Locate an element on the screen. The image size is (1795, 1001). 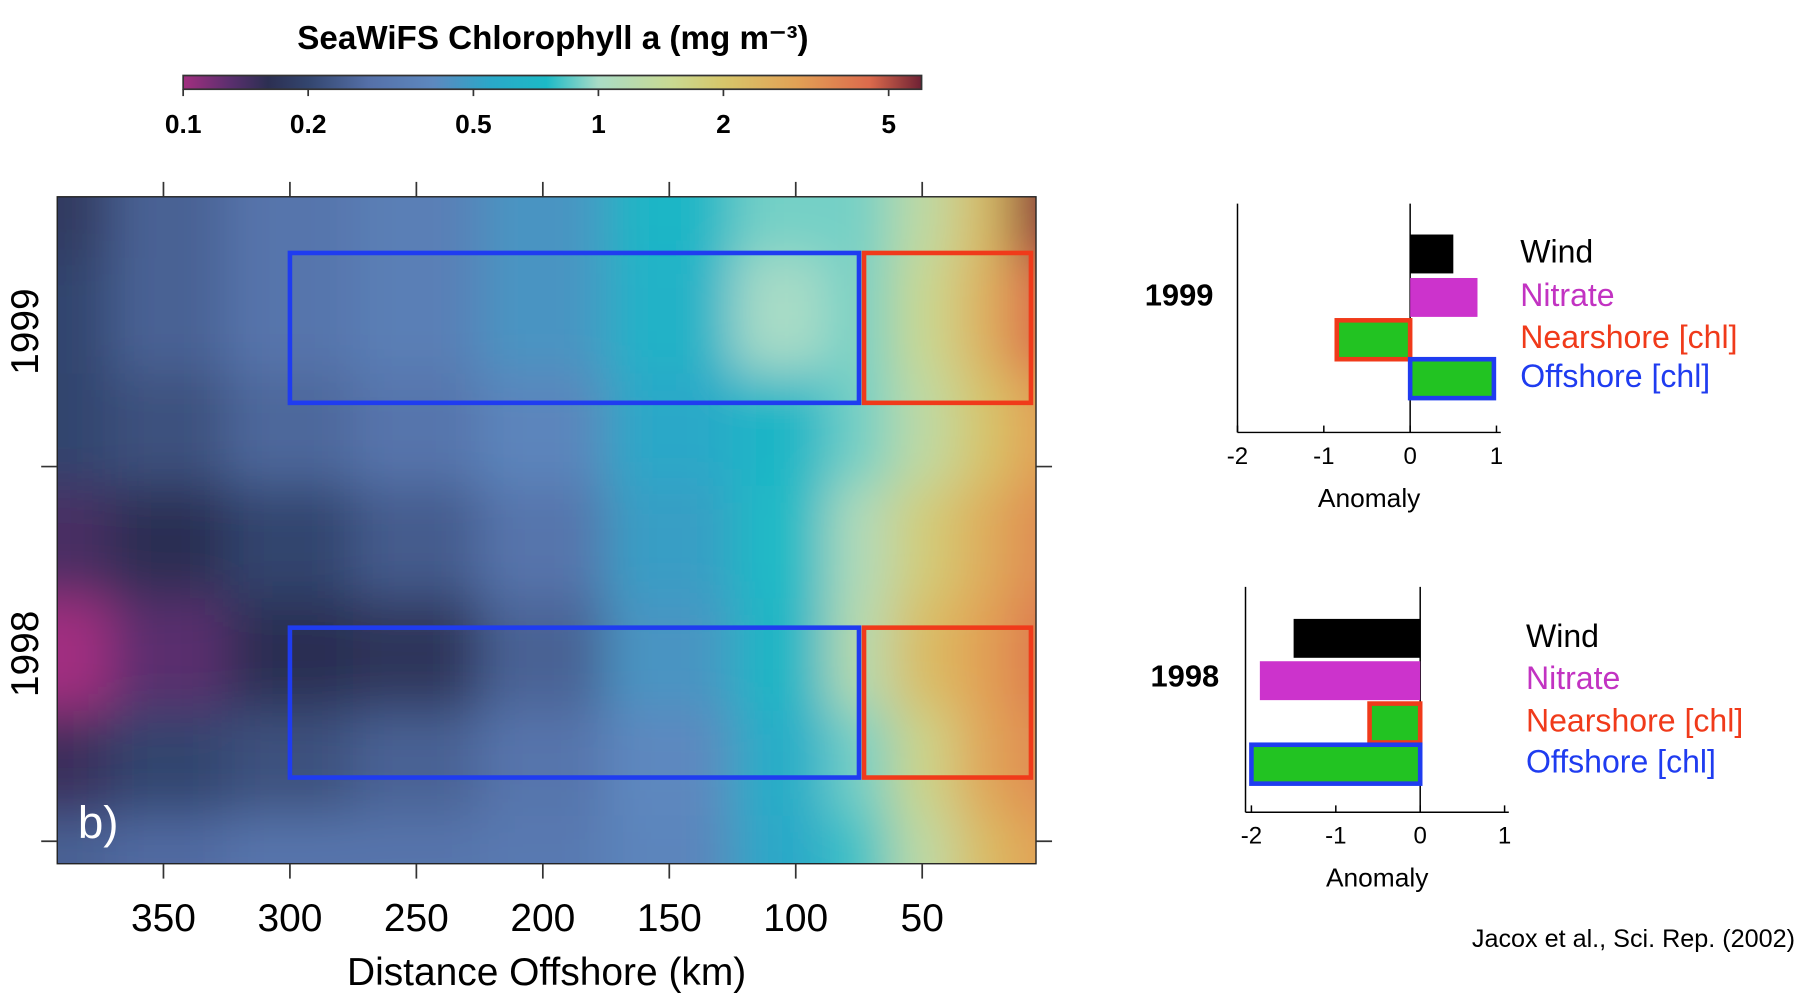
colorbar-tick-label: 5 is located at coordinates (888, 124).